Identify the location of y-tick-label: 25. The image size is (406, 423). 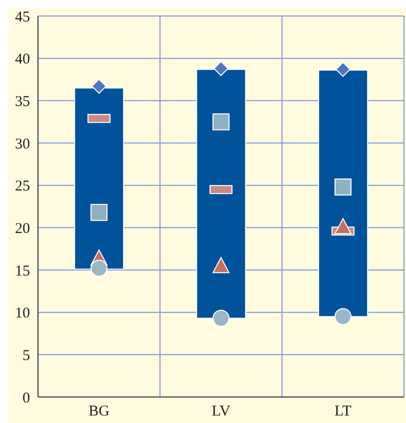
(22, 186).